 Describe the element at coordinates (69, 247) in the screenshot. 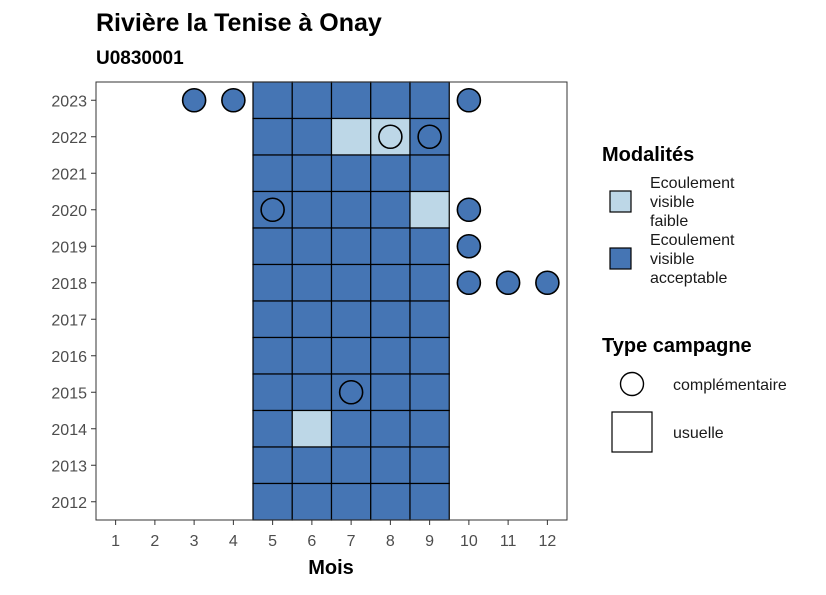

I see `y-tick-label: 2019` at that location.